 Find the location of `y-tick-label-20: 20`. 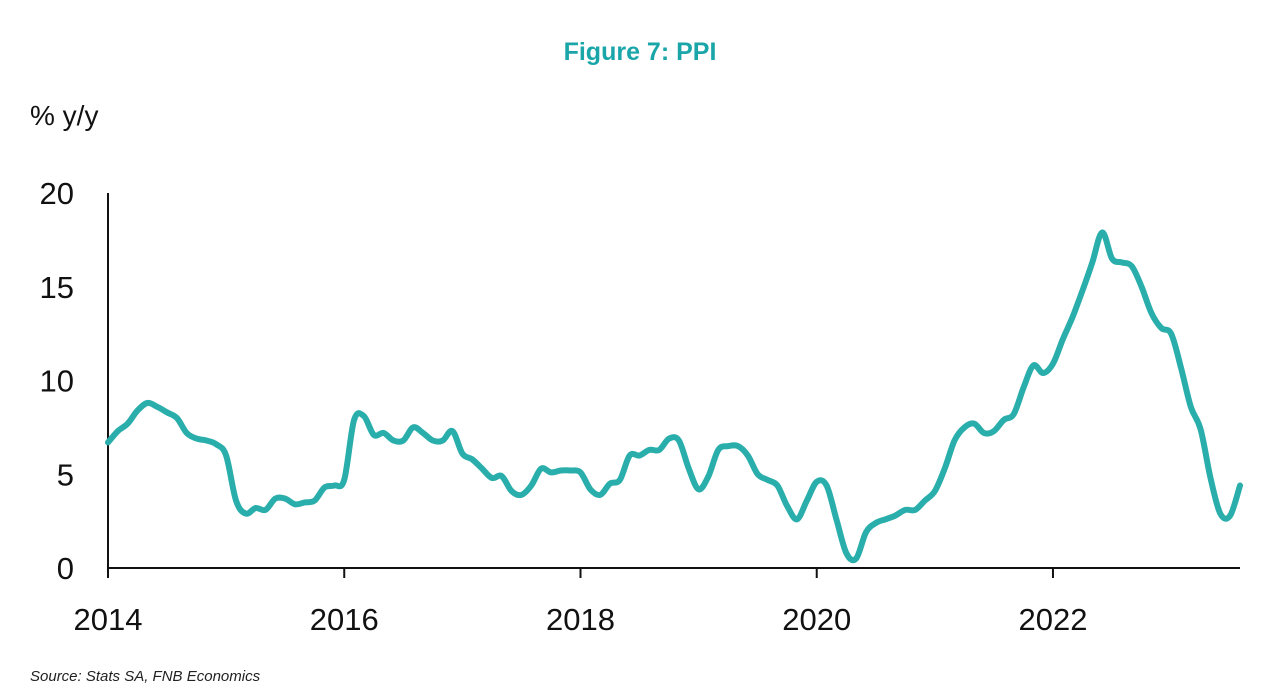

y-tick-label-20: 20 is located at coordinates (57, 193).